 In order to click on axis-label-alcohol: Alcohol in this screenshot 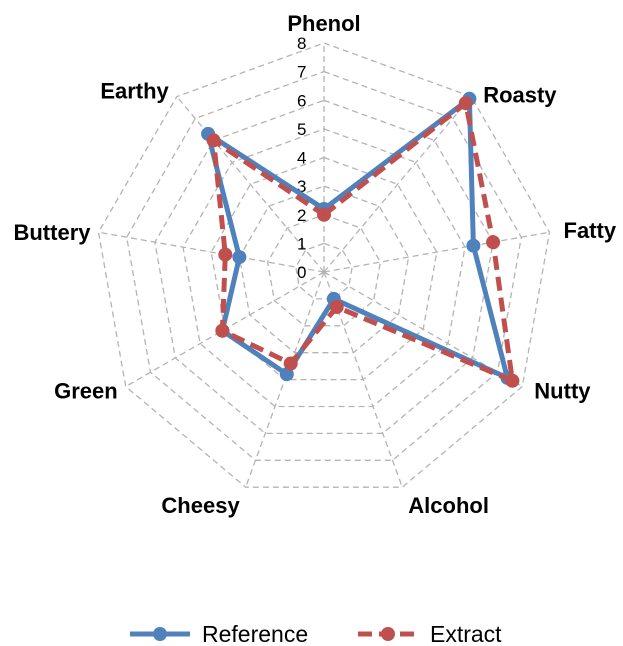, I will do `click(448, 505)`.